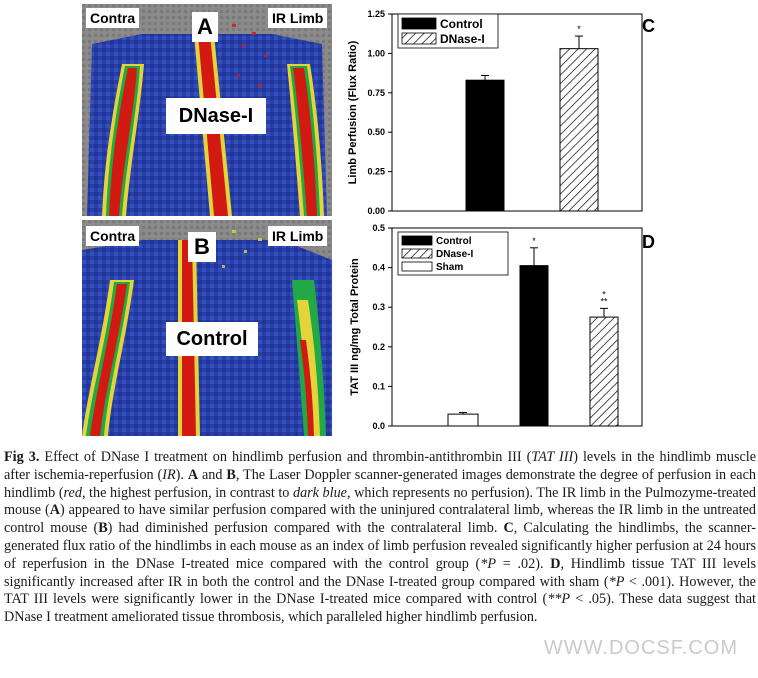 This screenshot has width=758, height=678. What do you see at coordinates (648, 242) in the screenshot?
I see `panel-letter: D` at bounding box center [648, 242].